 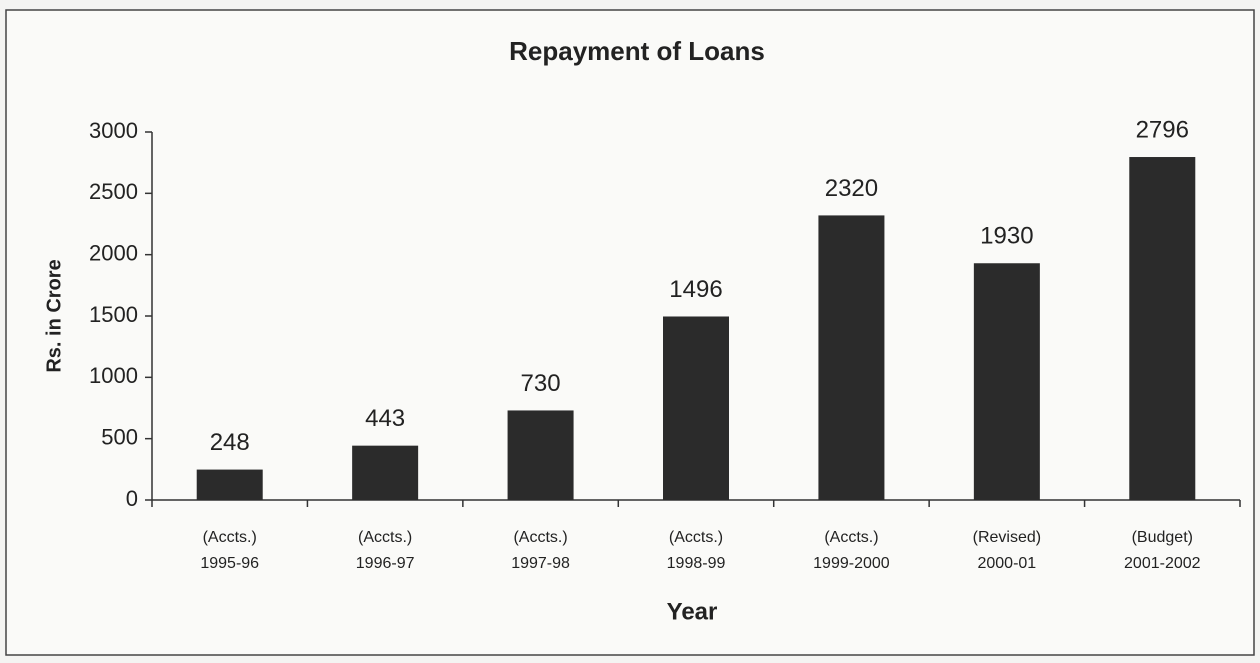 What do you see at coordinates (851, 188) in the screenshot?
I see `data-label: 2320` at bounding box center [851, 188].